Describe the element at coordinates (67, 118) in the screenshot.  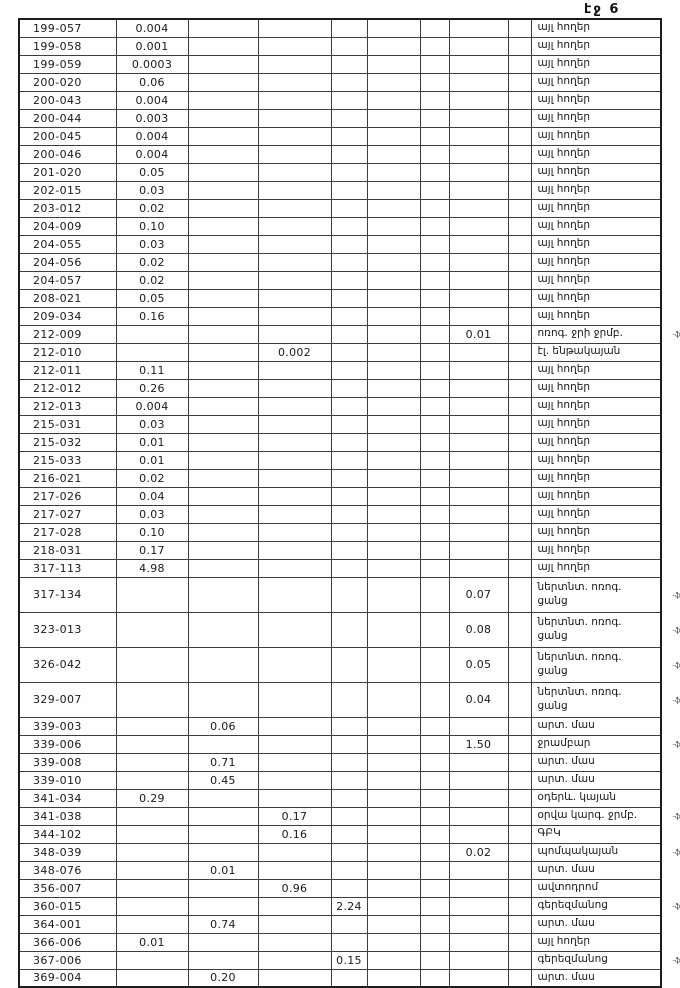
I see `parcel-code-cell: 200-044` at that location.